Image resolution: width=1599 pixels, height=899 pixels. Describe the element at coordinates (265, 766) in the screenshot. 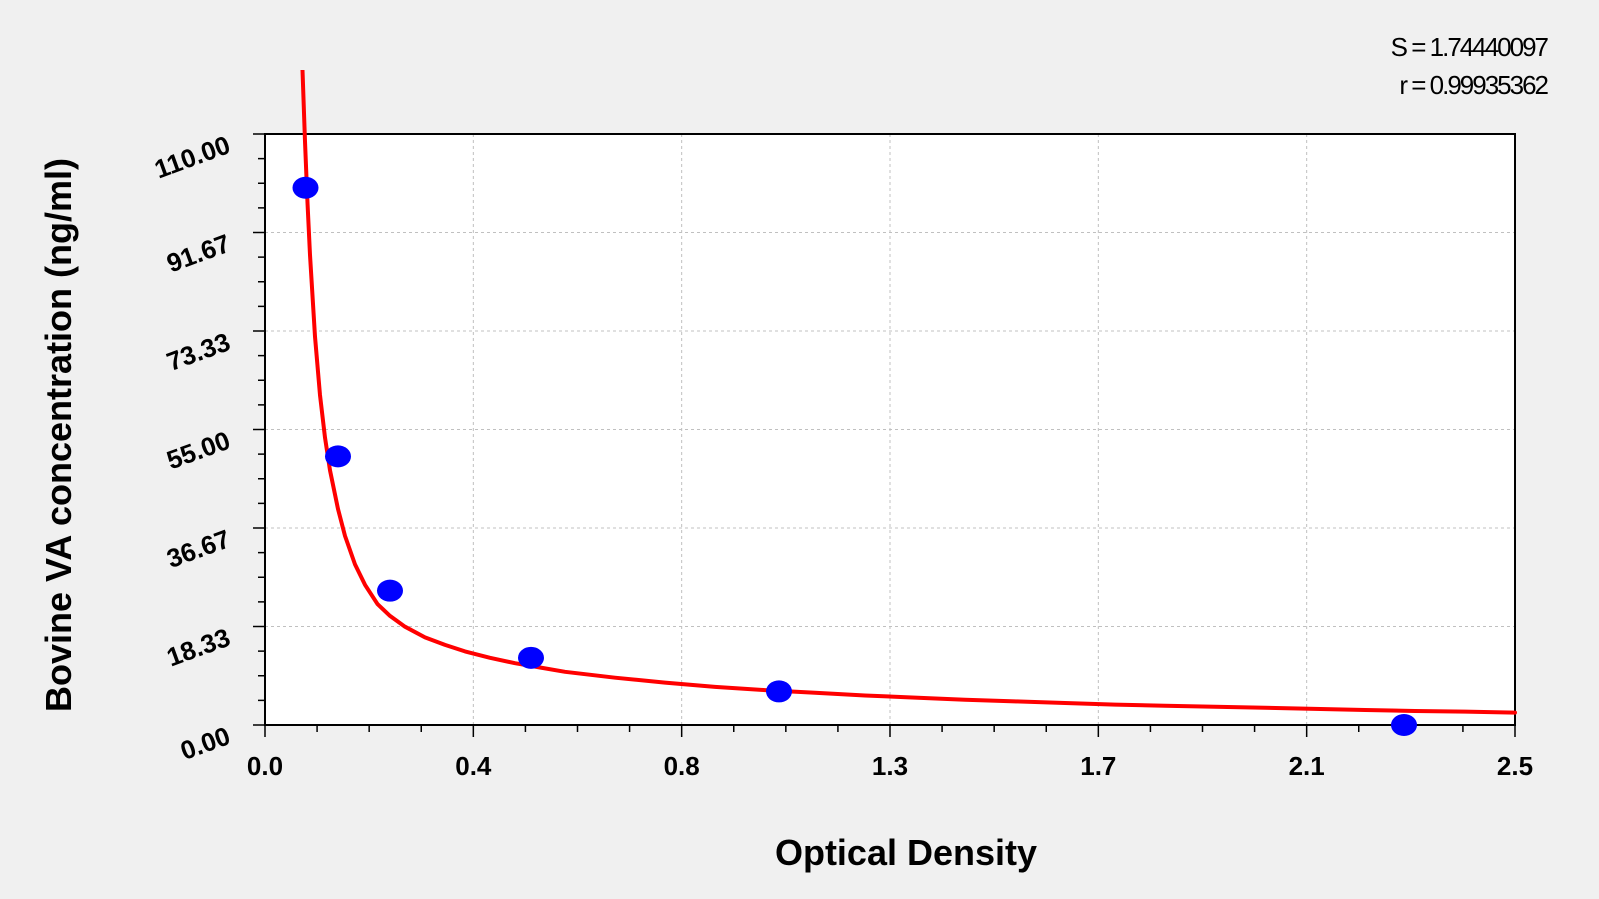

I see `x-tick-label: 0.0` at that location.